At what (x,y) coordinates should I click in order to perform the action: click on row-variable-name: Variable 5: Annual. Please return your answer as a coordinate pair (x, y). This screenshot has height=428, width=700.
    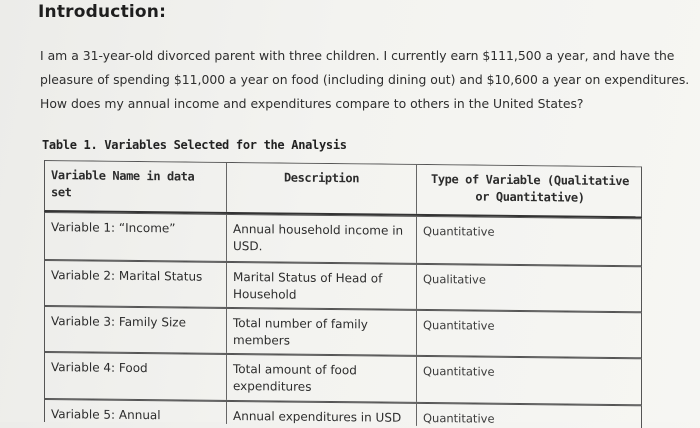
    Looking at the image, I should click on (106, 415).